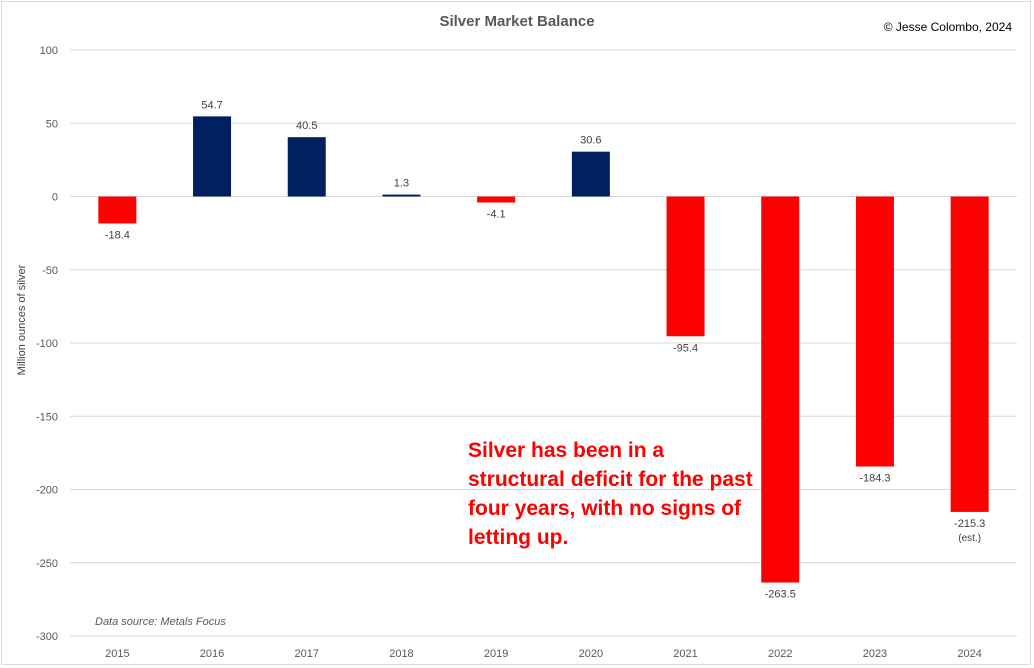 The height and width of the screenshot is (668, 1034). I want to click on data-label: 40.5, so click(306, 126).